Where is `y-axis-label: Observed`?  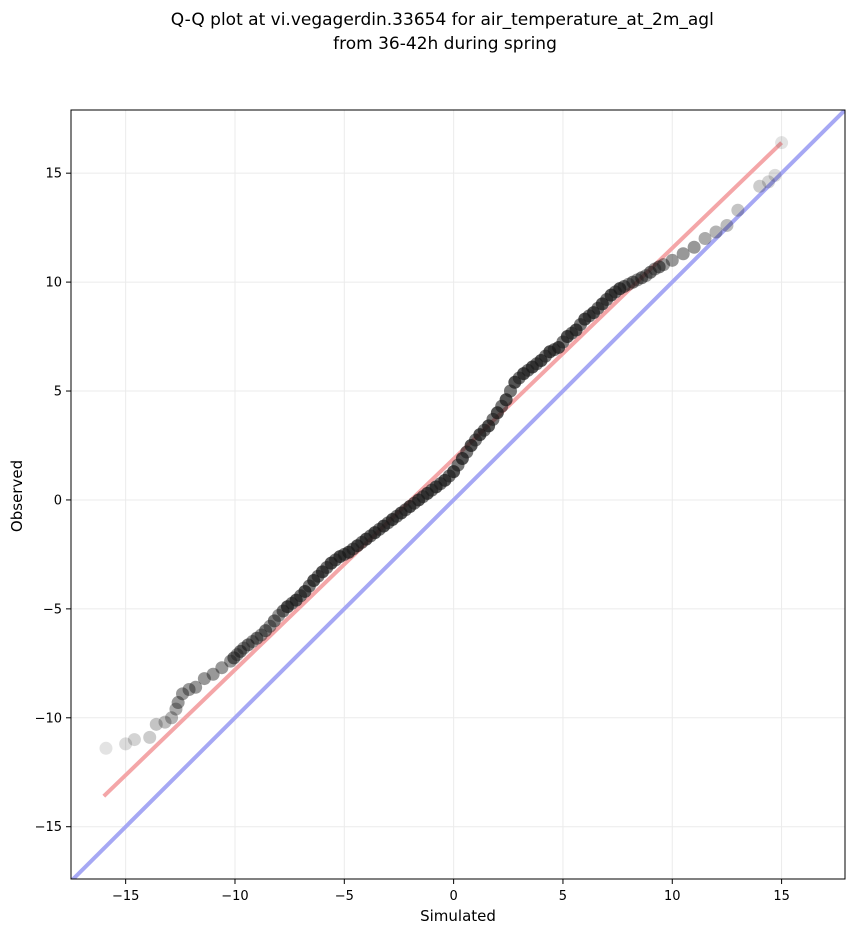
y-axis-label: Observed is located at coordinates (17, 496).